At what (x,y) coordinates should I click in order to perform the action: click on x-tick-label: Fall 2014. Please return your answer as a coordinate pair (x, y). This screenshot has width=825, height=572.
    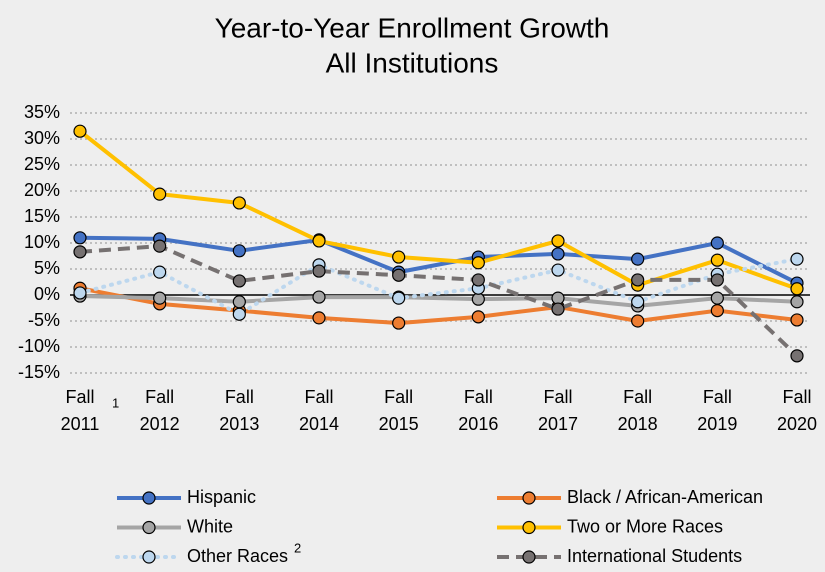
    Looking at the image, I should click on (319, 410).